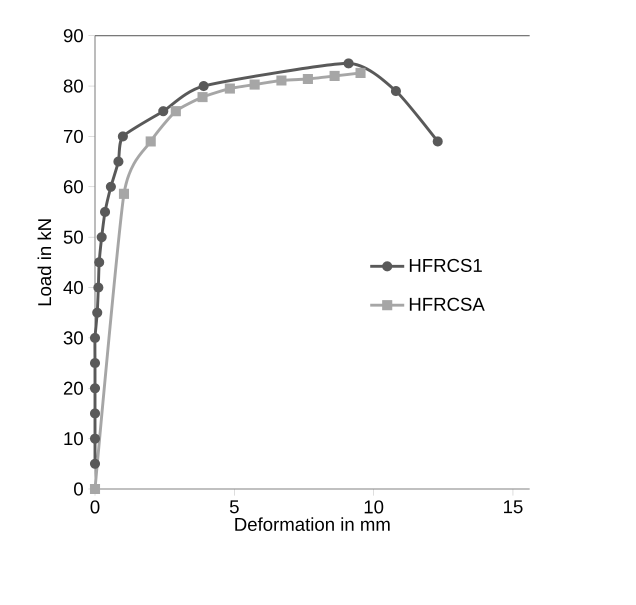 The height and width of the screenshot is (605, 636). What do you see at coordinates (73, 287) in the screenshot?
I see `y-tick-label: 40` at bounding box center [73, 287].